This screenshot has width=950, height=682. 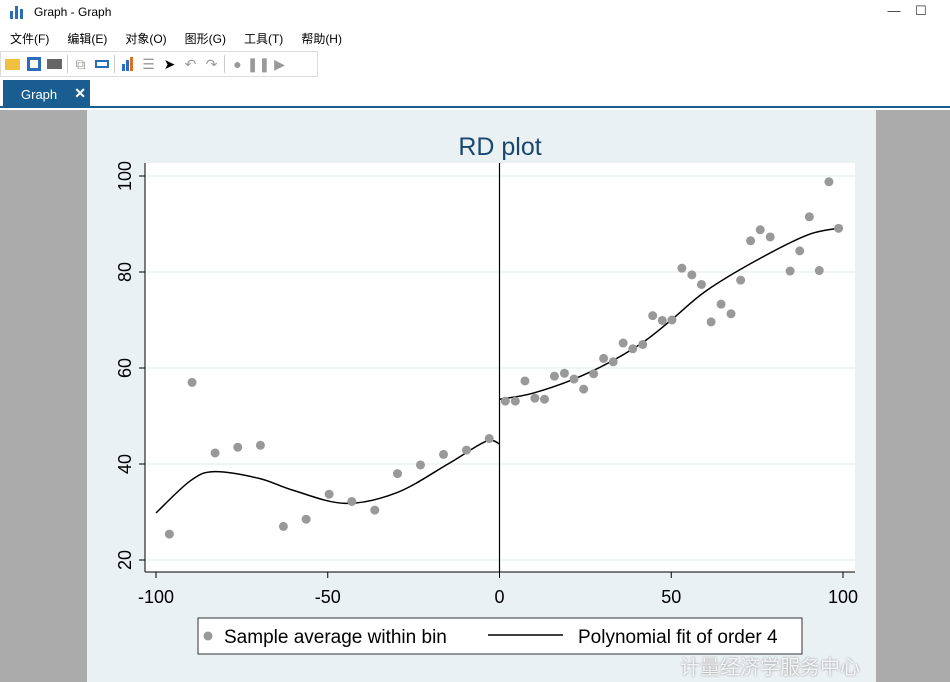 What do you see at coordinates (335, 637) in the screenshot?
I see `legend-label-points: Sample average within bin` at bounding box center [335, 637].